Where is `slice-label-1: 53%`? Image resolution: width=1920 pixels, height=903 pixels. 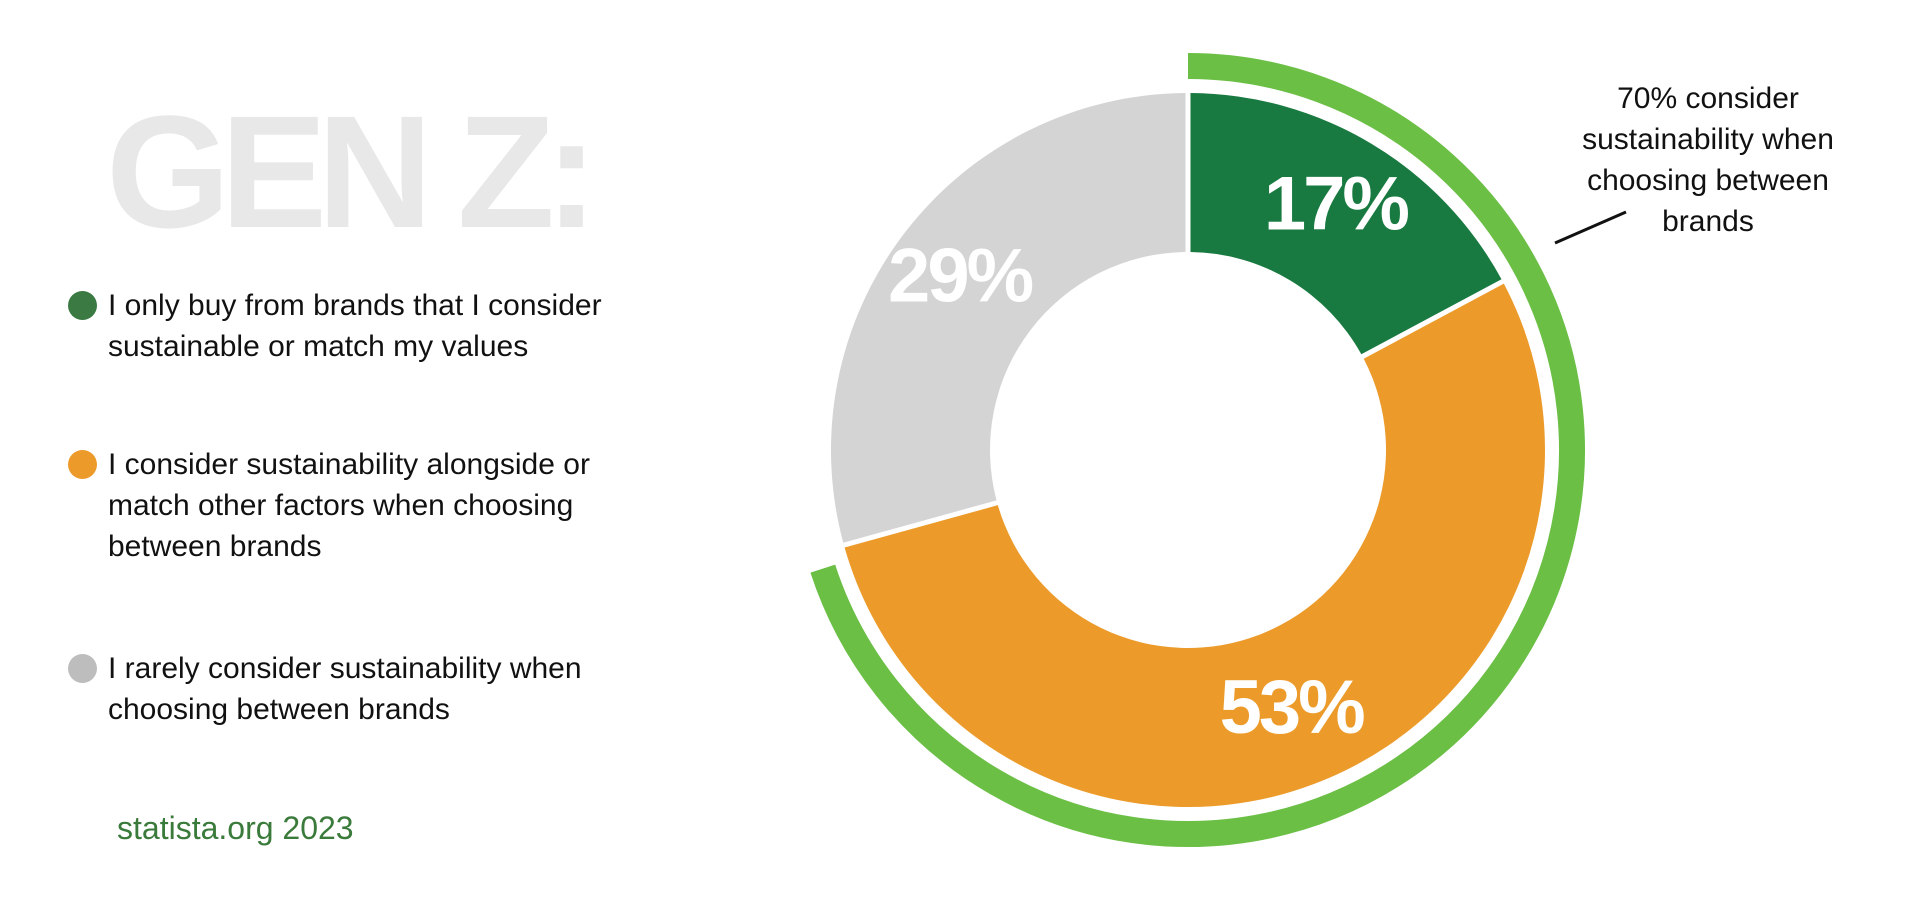 slice-label-1: 53% is located at coordinates (1292, 707).